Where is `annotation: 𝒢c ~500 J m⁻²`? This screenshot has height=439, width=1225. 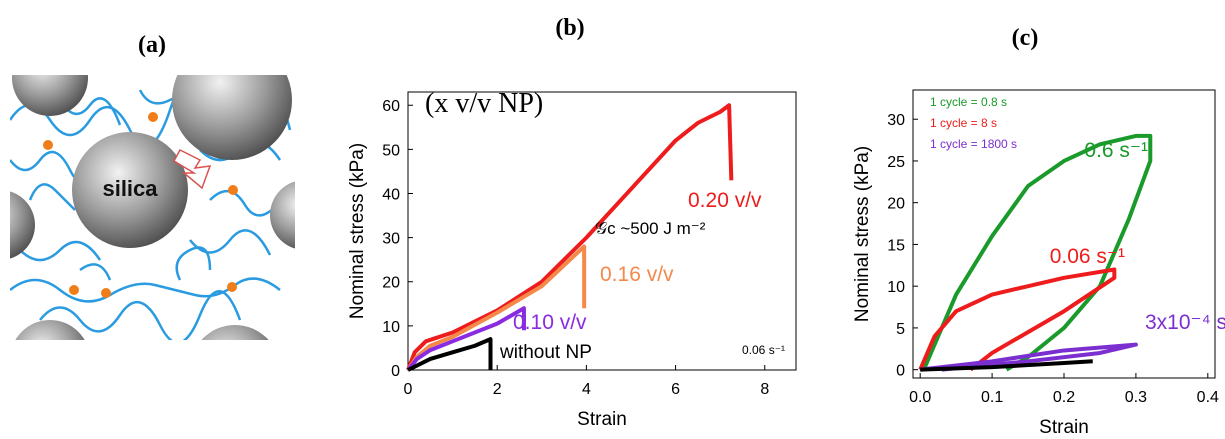
annotation: 𝒢c ~500 J m⁻² is located at coordinates (650, 228).